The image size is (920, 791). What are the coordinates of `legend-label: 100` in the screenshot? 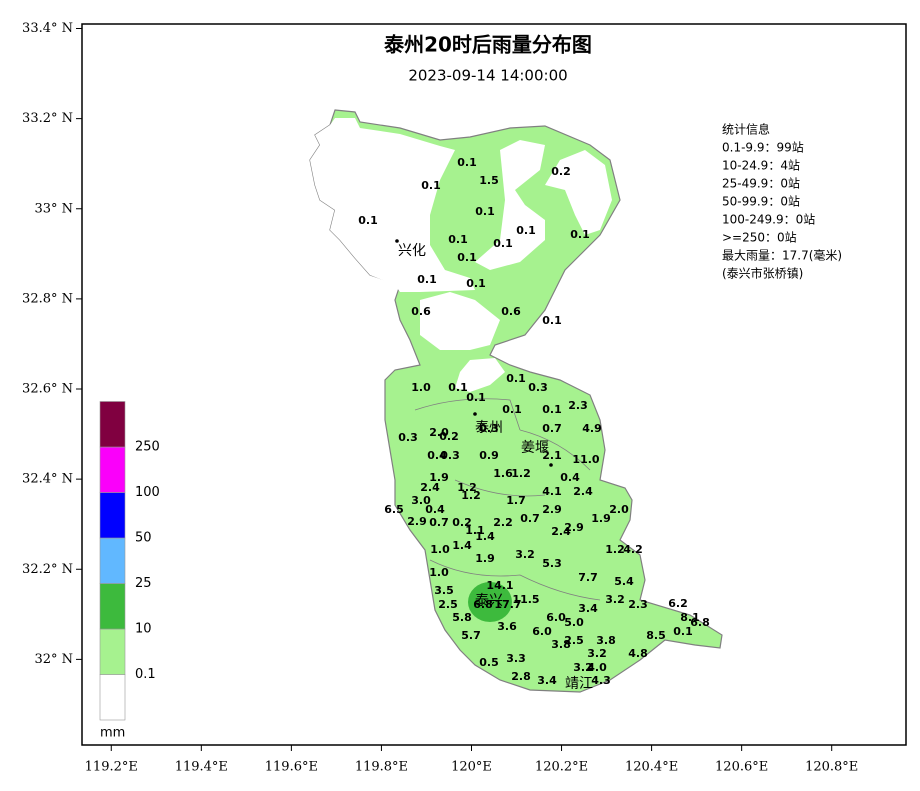 It's located at (147, 492).